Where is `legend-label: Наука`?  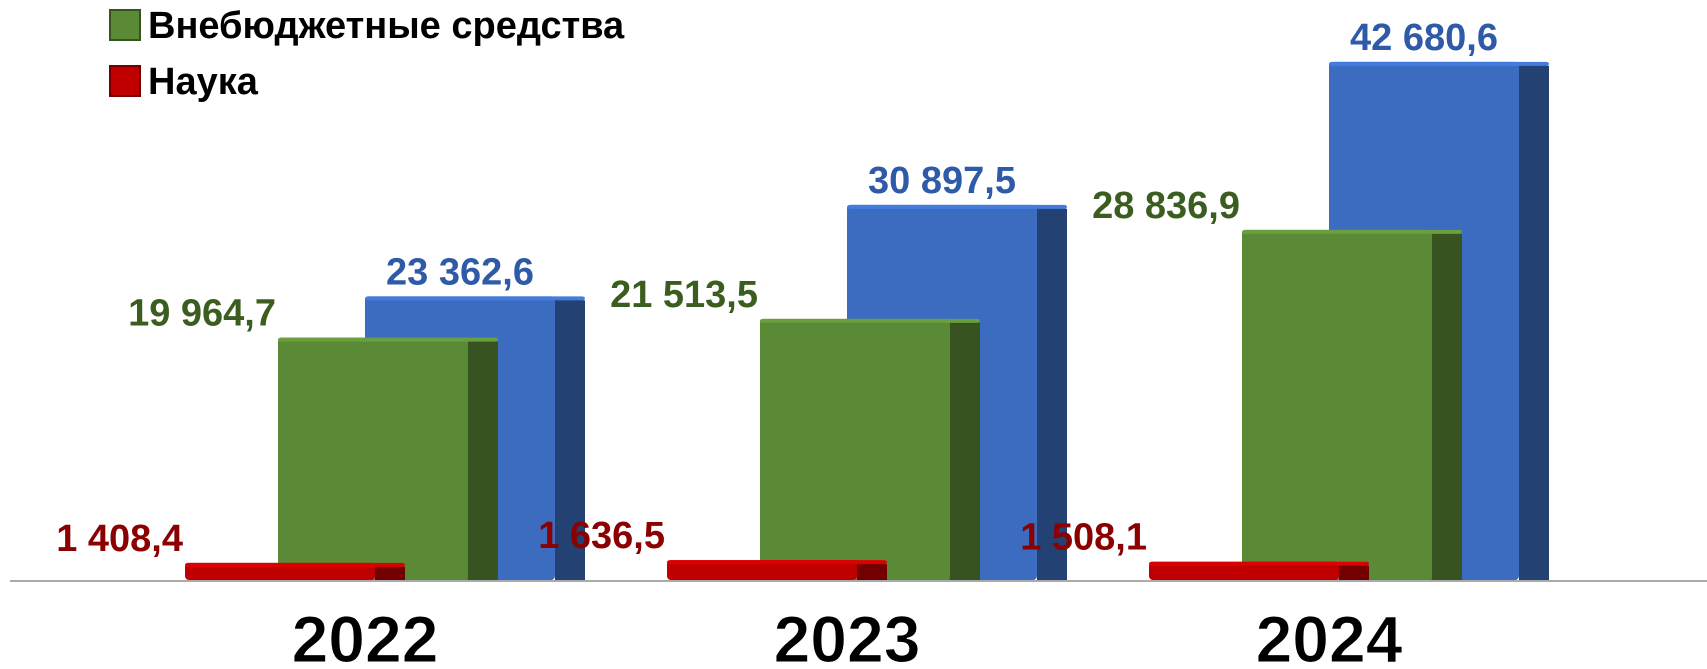 legend-label: Наука is located at coordinates (203, 82).